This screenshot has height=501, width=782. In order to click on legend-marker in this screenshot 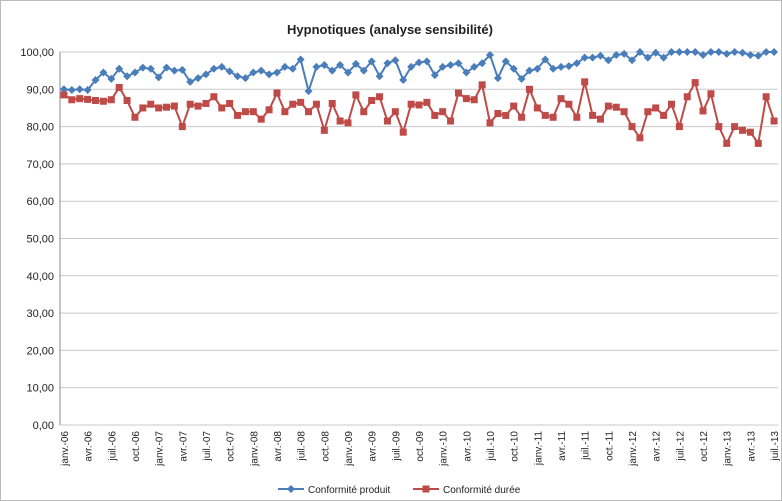, I will do `click(426, 489)`.